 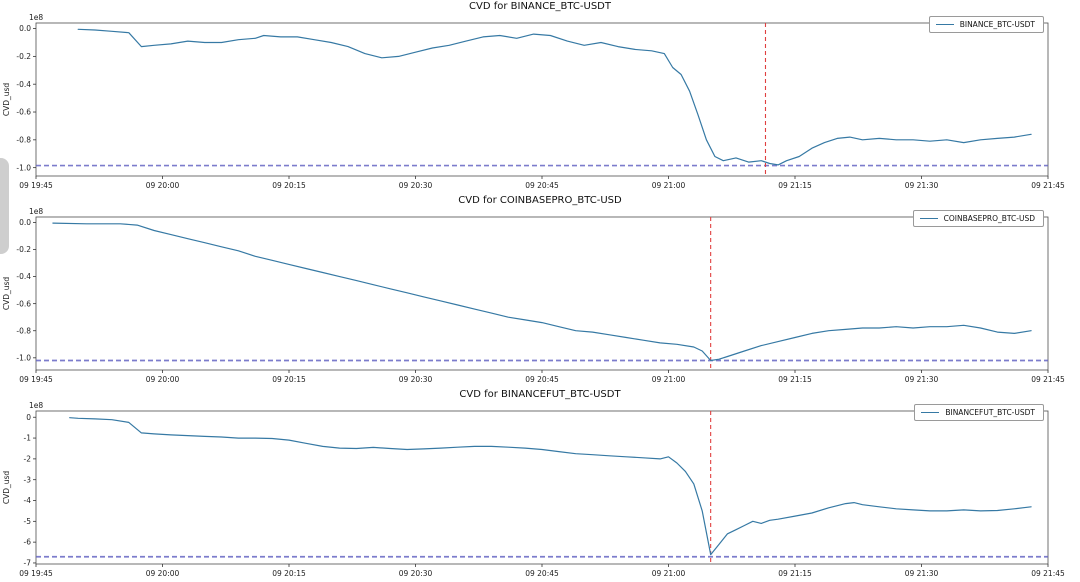 What do you see at coordinates (4, 206) in the screenshot?
I see `scroll-handle` at bounding box center [4, 206].